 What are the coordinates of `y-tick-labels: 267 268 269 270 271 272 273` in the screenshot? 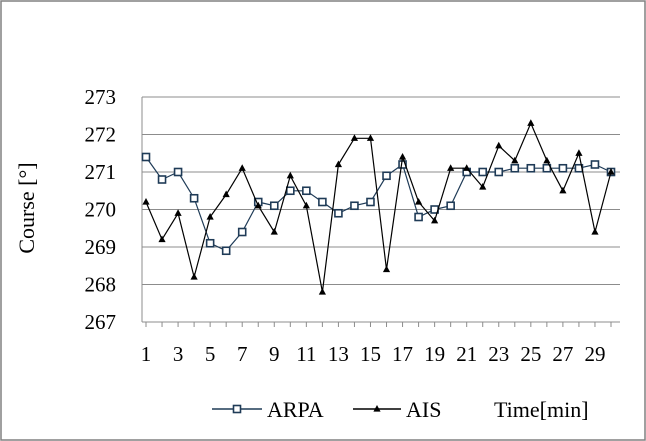 It's located at (101, 209).